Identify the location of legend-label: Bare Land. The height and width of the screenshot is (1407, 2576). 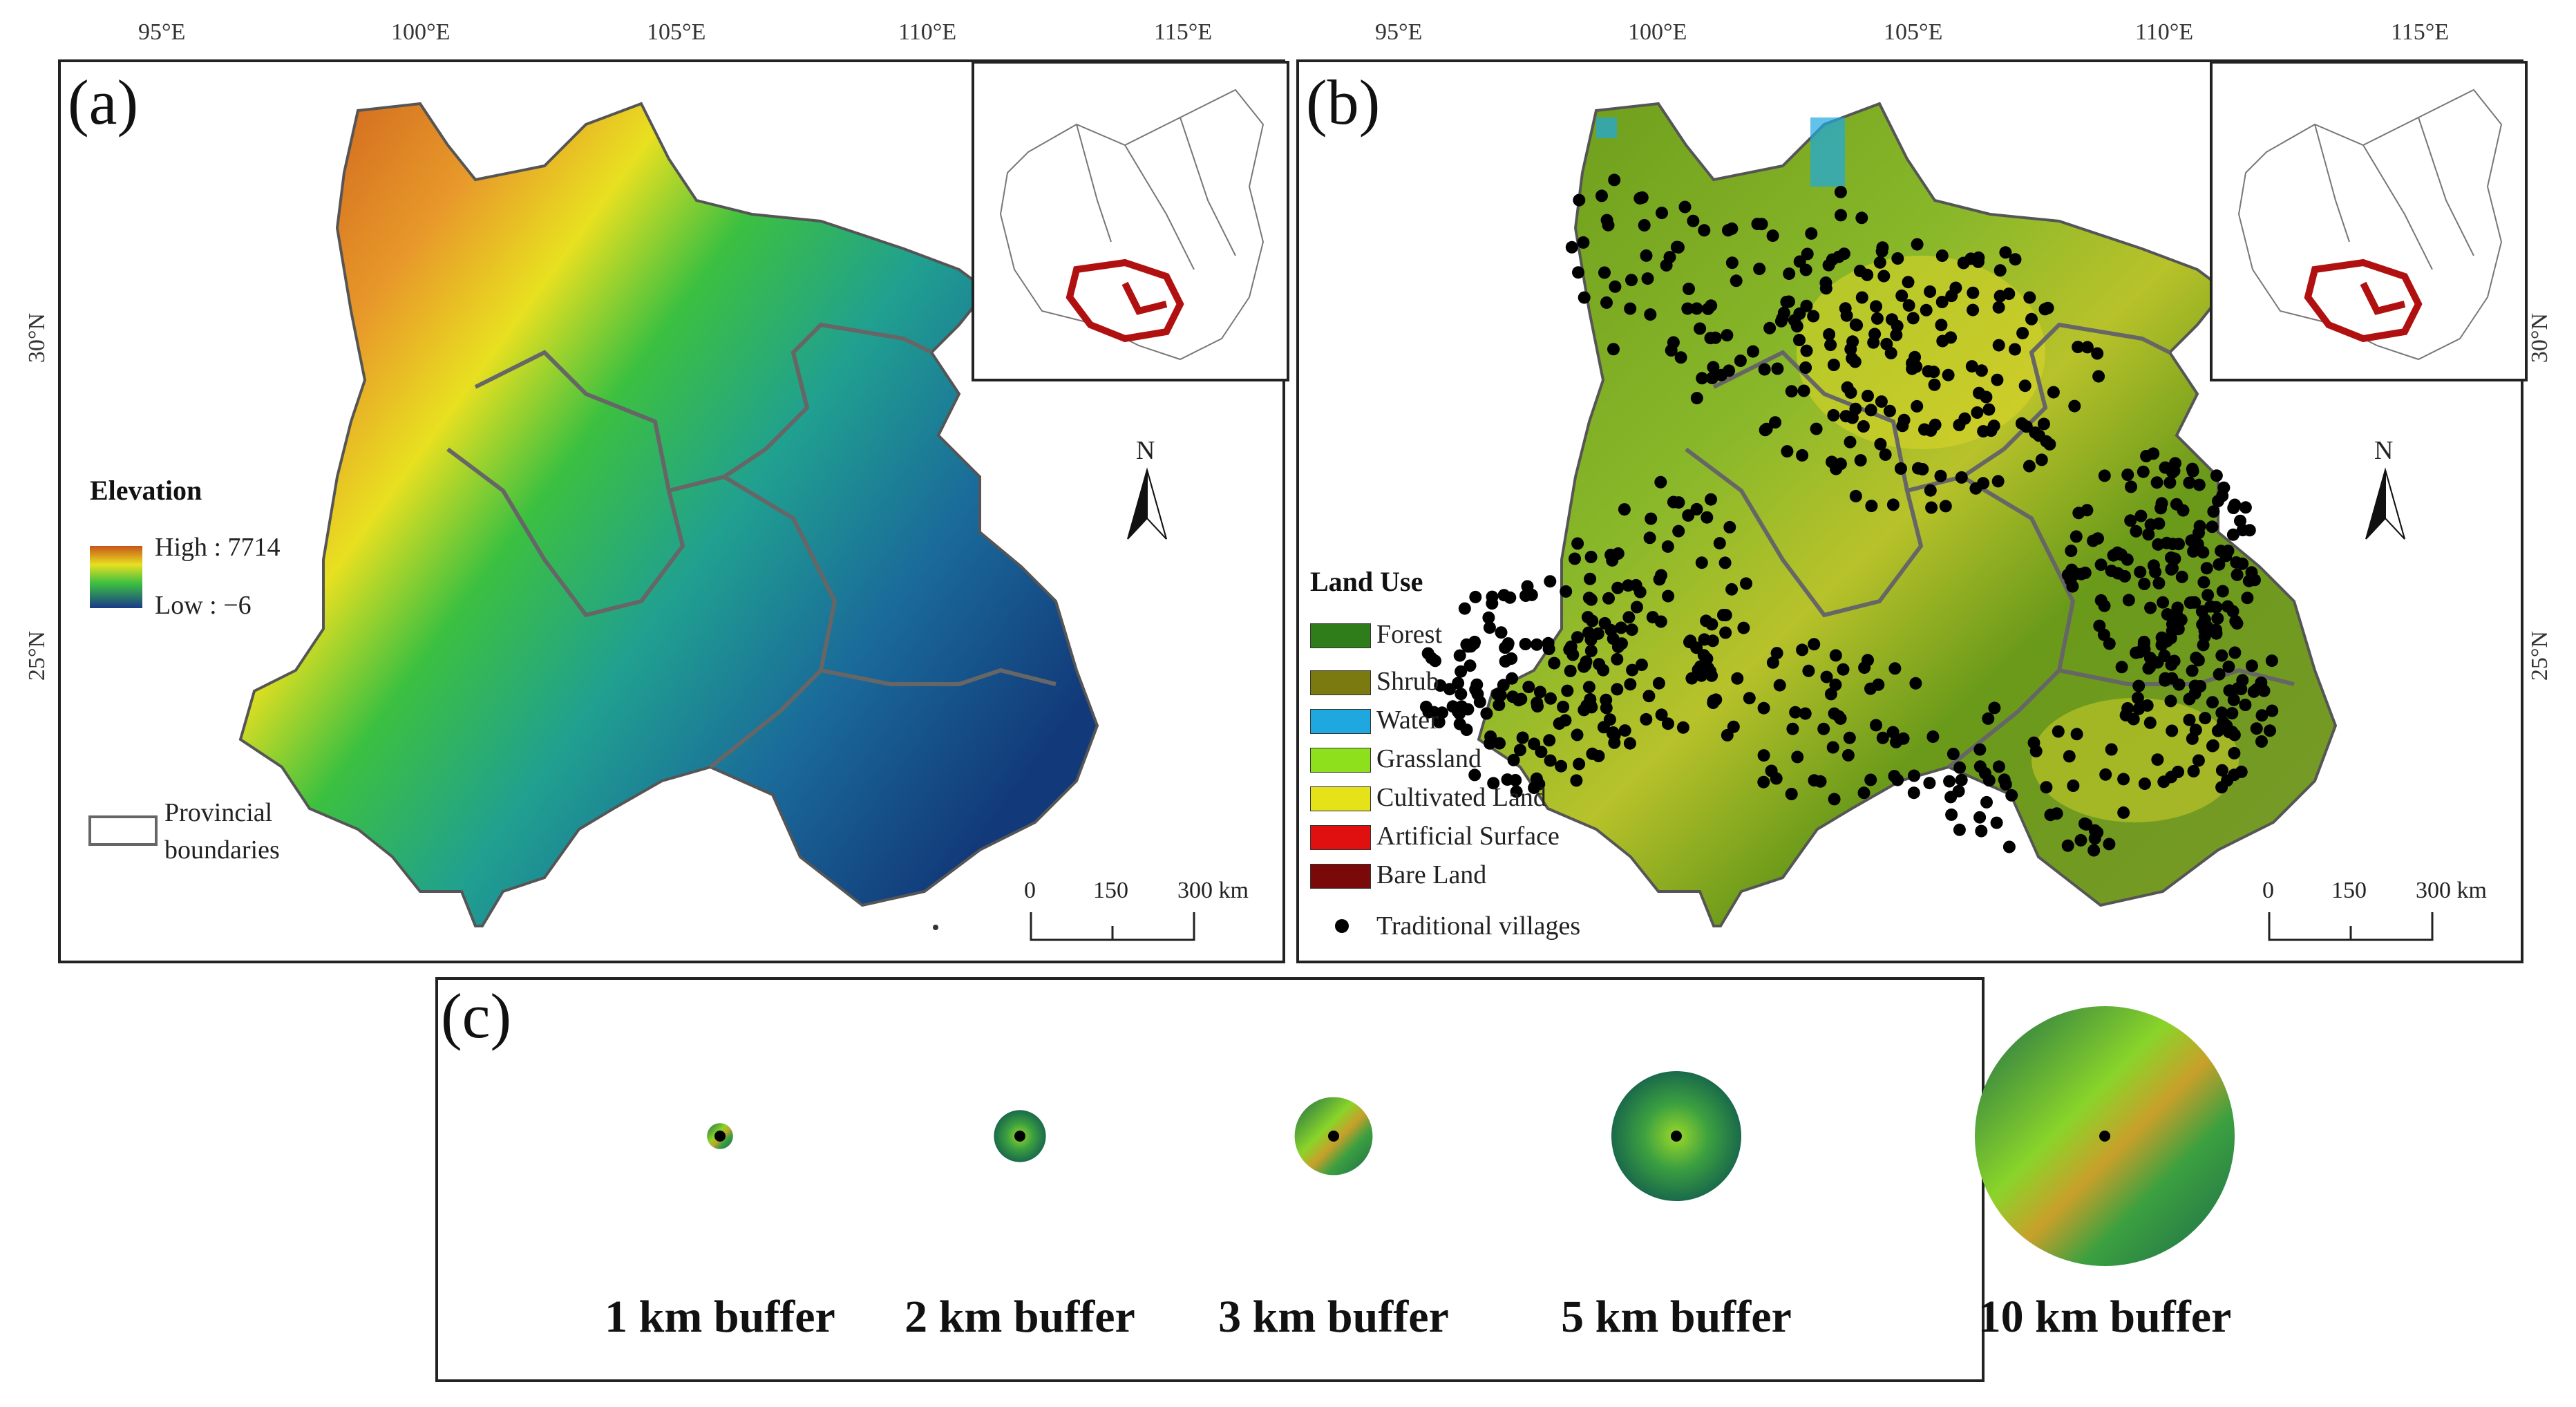
(1431, 874).